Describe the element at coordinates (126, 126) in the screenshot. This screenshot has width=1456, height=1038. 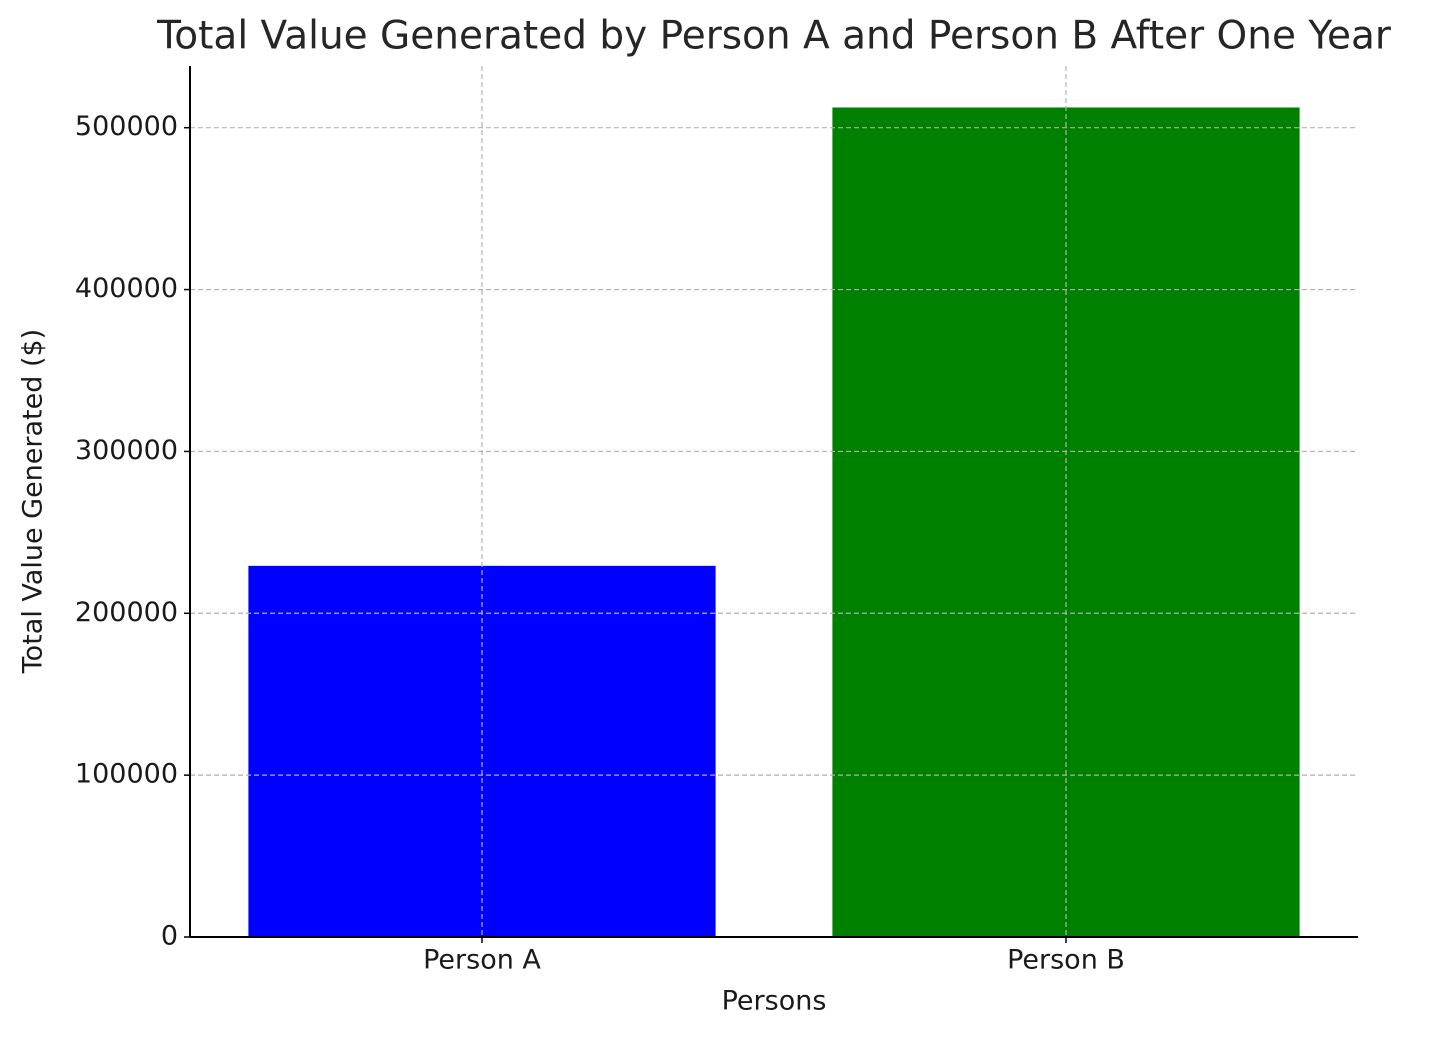
I see `y-tick-label: 500000` at that location.